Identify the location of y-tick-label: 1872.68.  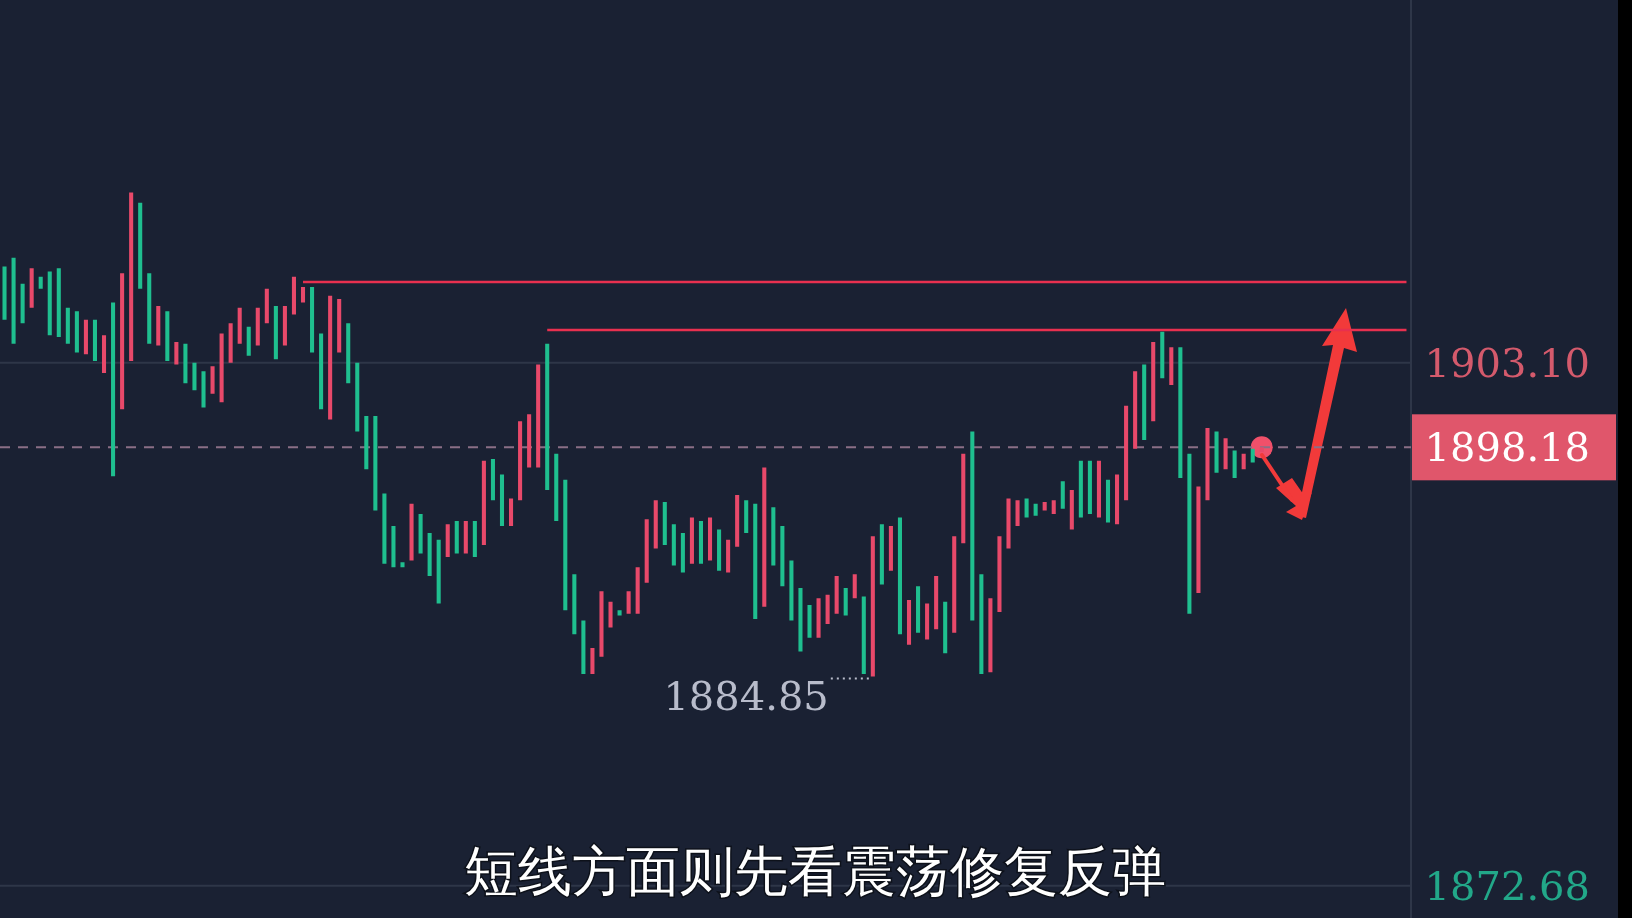
(1507, 885).